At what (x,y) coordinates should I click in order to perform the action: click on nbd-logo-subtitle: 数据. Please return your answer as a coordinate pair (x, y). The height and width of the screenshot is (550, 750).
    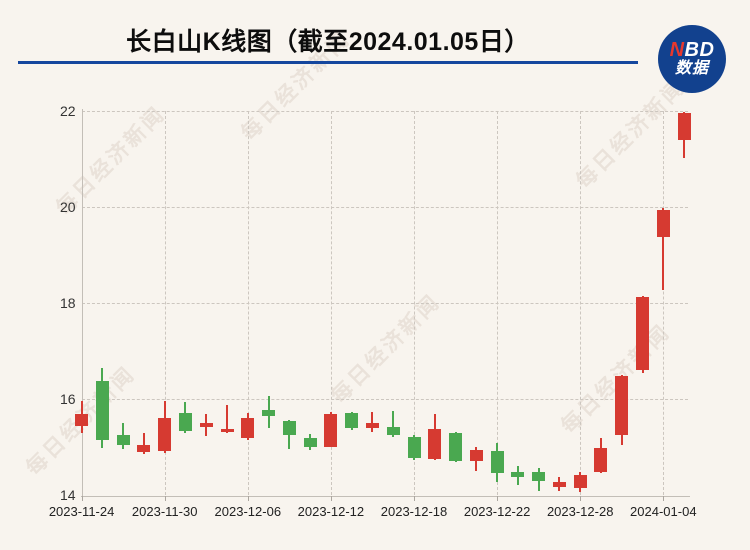
    Looking at the image, I should click on (691, 69).